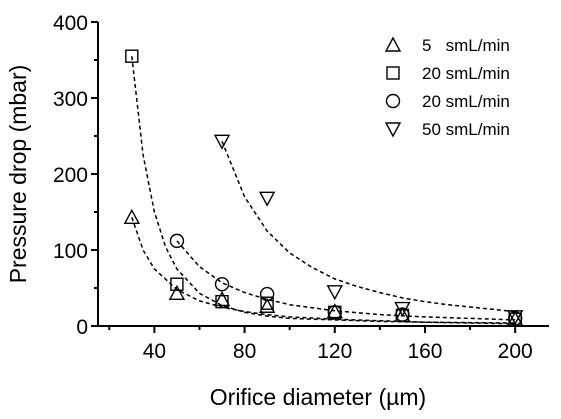  What do you see at coordinates (466, 45) in the screenshot?
I see `legend-label-series-1: 5 smL/min` at bounding box center [466, 45].